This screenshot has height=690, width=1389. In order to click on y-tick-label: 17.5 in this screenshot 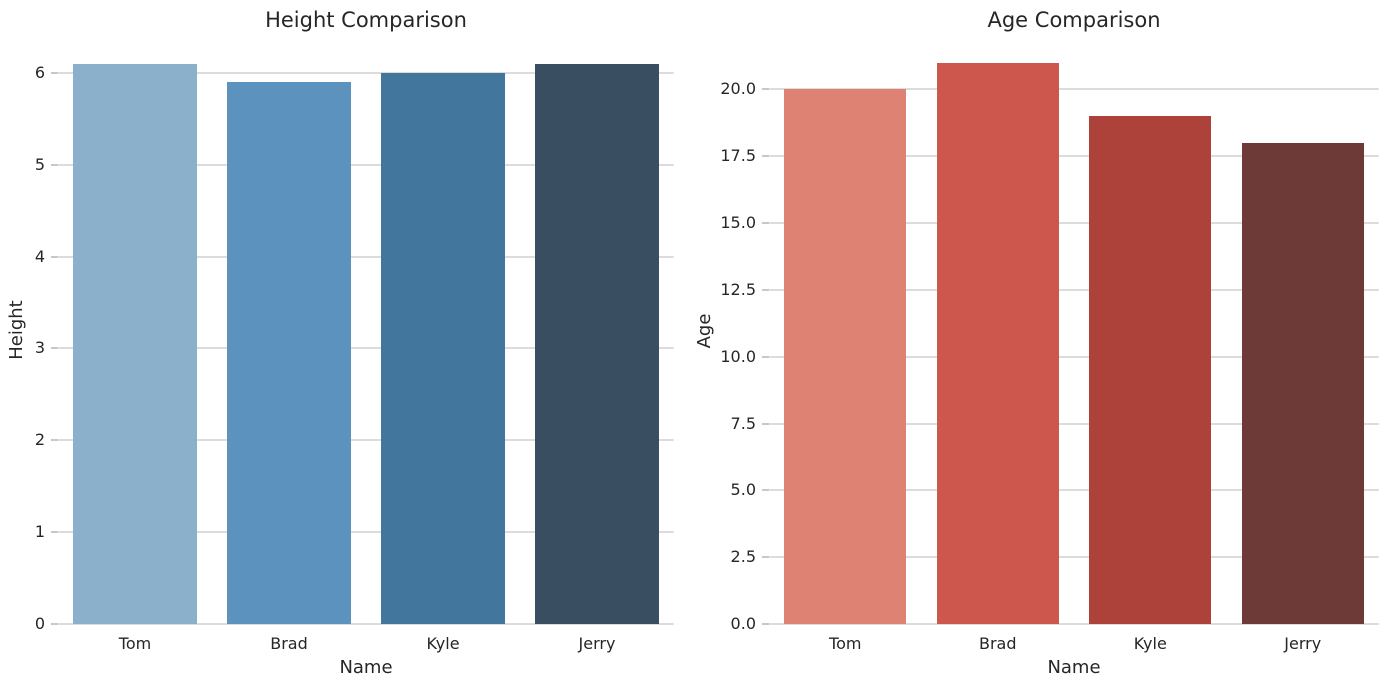, I will do `click(738, 156)`.